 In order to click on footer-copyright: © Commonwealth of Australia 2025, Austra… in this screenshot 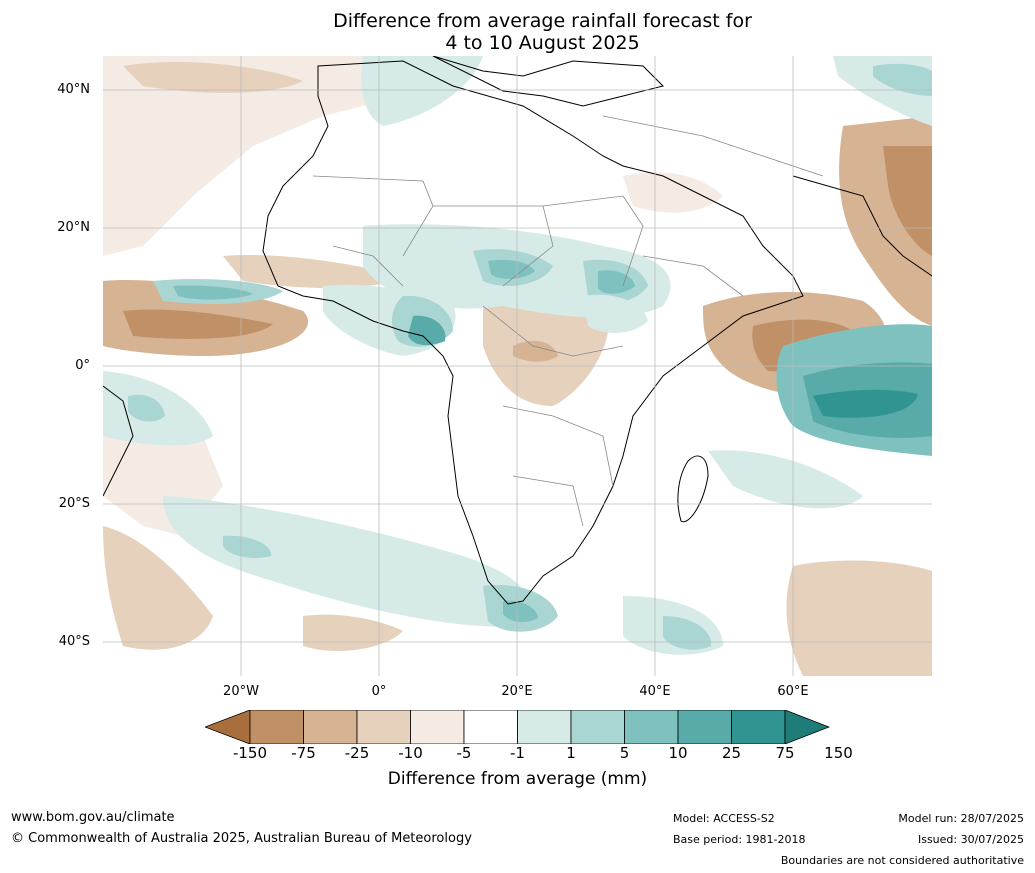, I will do `click(241, 838)`.